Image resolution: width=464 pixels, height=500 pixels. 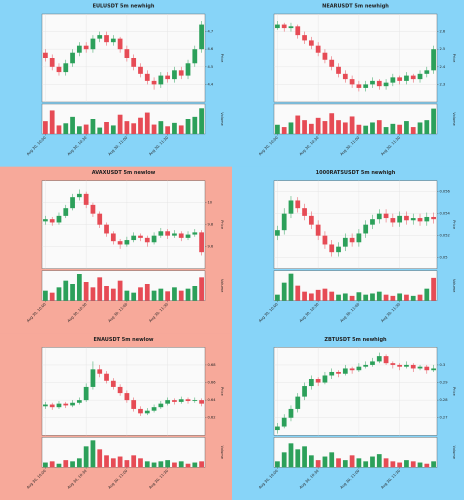 What do you see at coordinates (212, 365) in the screenshot?
I see `y-tick-label: 0.68` at bounding box center [212, 365].